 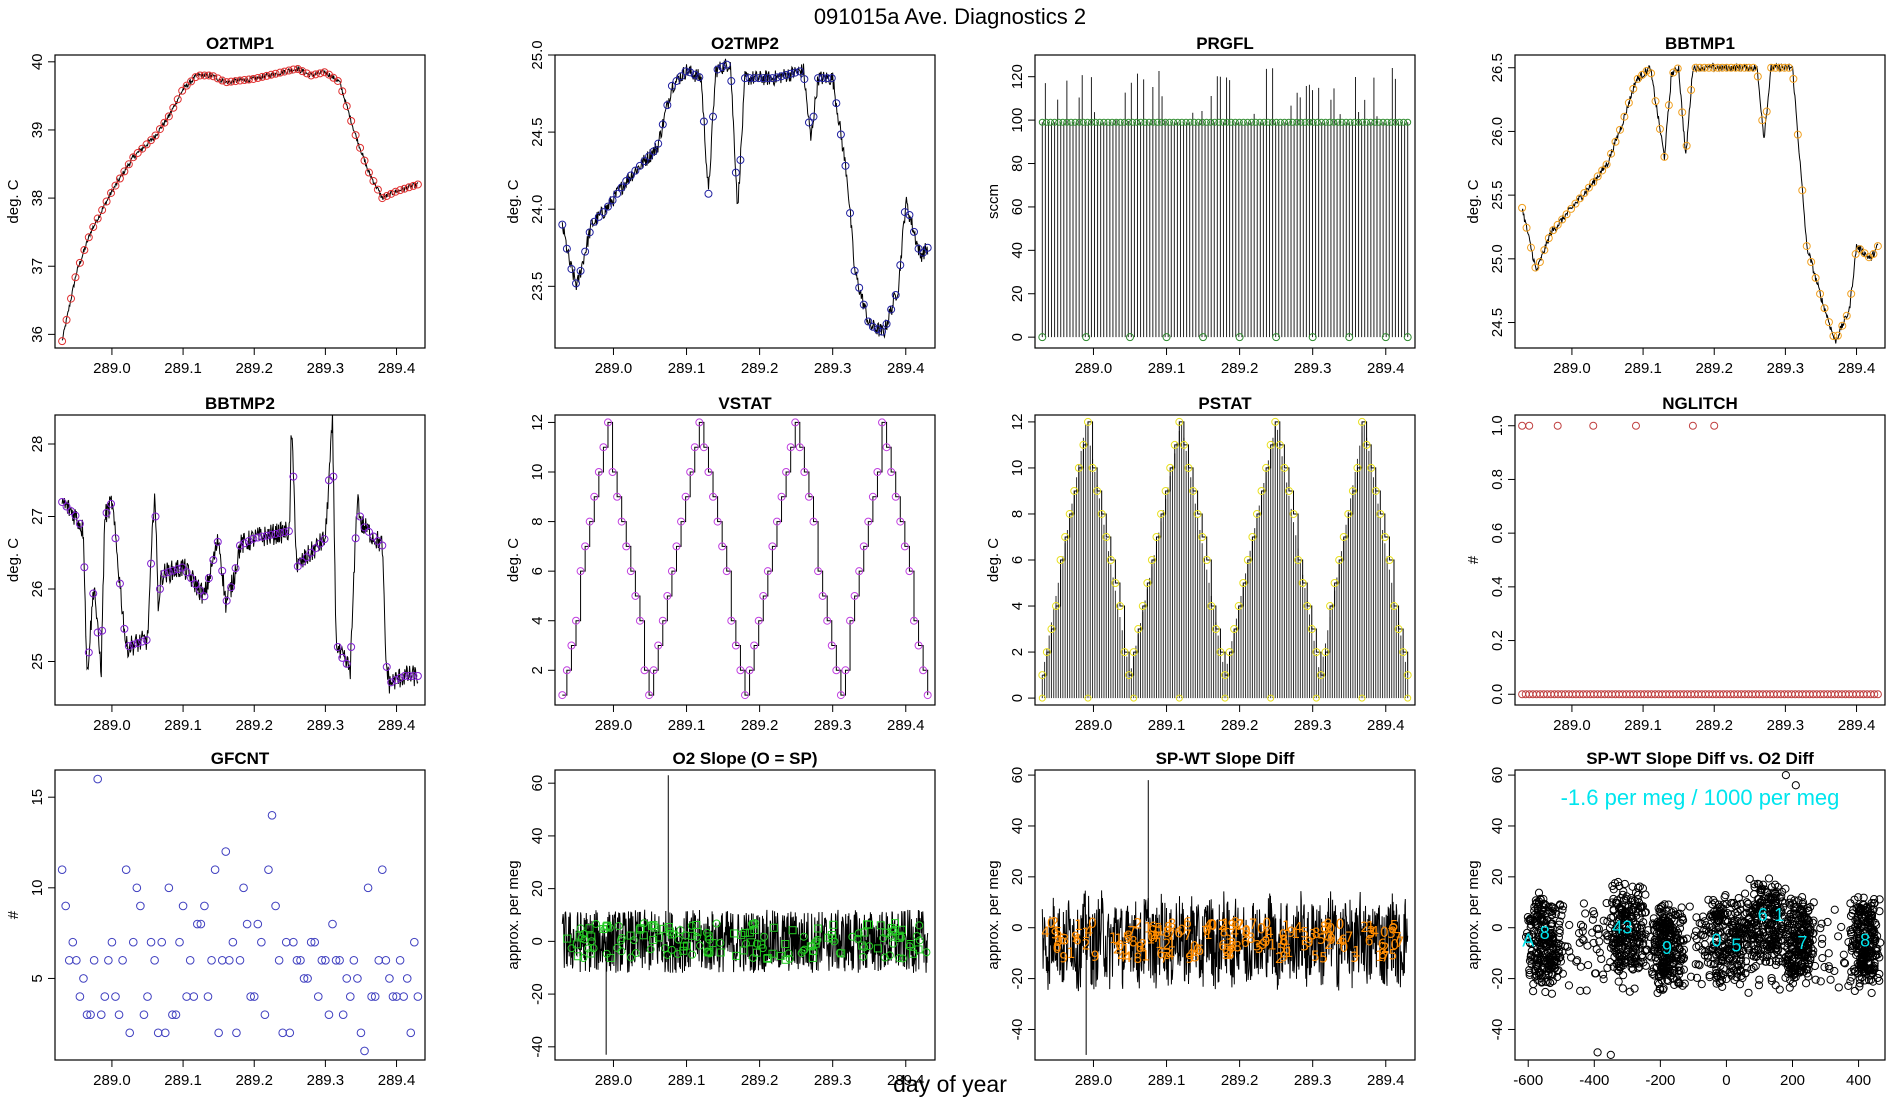 I want to click on o2tmp1-ytick-label: 40, so click(x=37, y=61).